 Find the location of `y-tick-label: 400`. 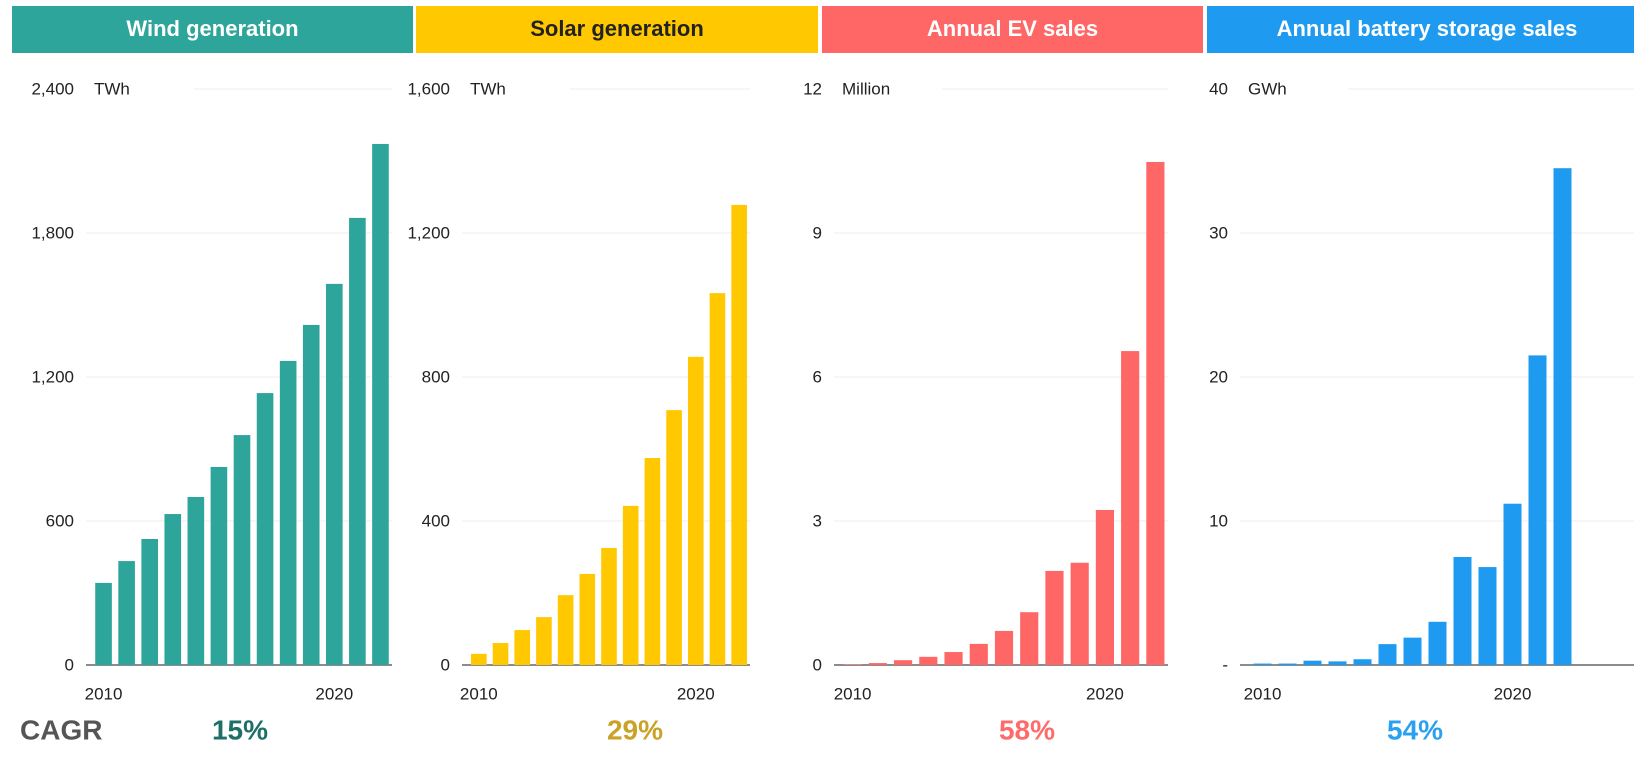

y-tick-label: 400 is located at coordinates (436, 520).